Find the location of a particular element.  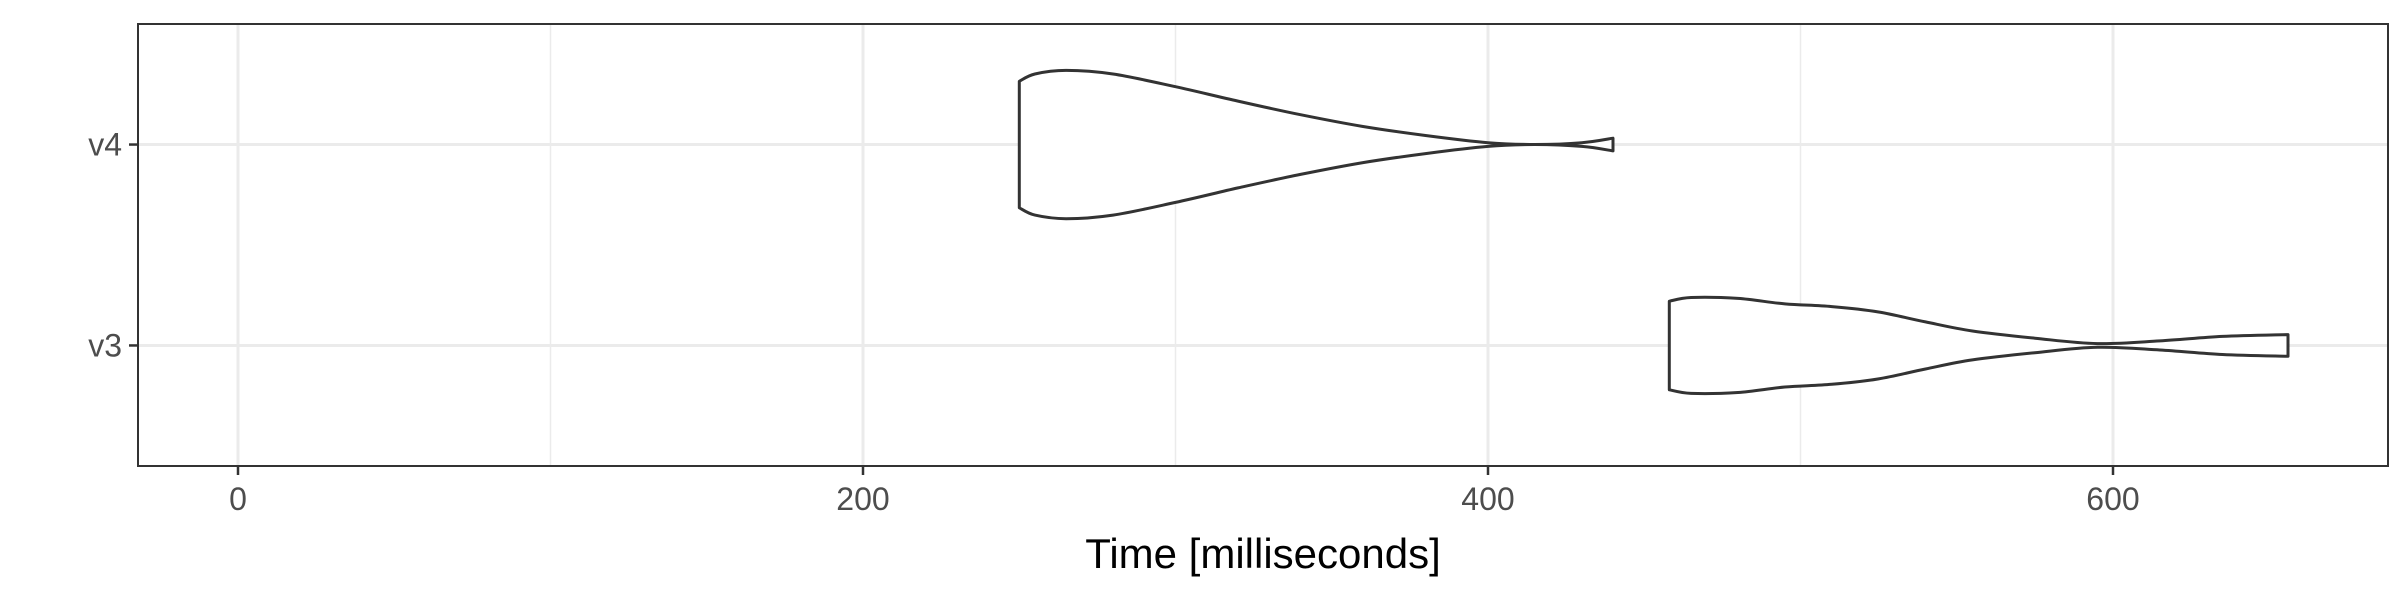

violin-v3 is located at coordinates (1978, 345).